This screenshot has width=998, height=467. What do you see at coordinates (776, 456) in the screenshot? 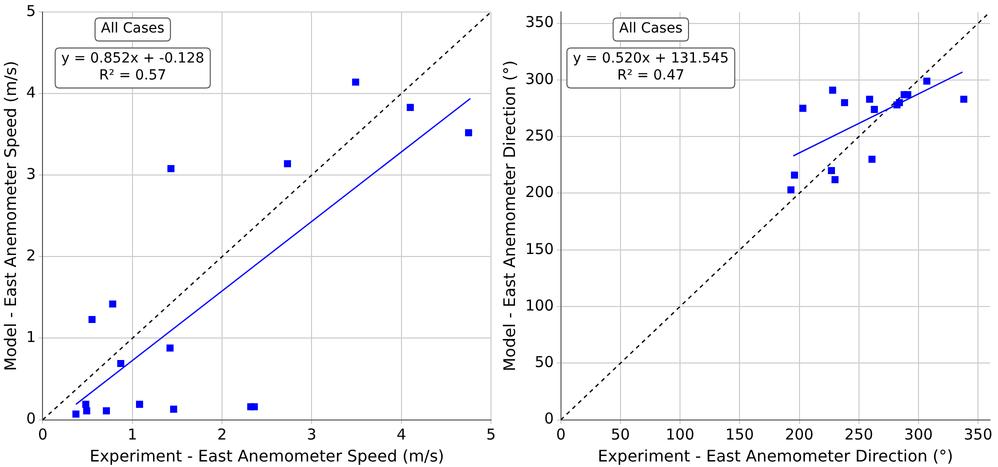
I see `x-axis-title: Experiment - East Anemometer Direction (°)` at bounding box center [776, 456].